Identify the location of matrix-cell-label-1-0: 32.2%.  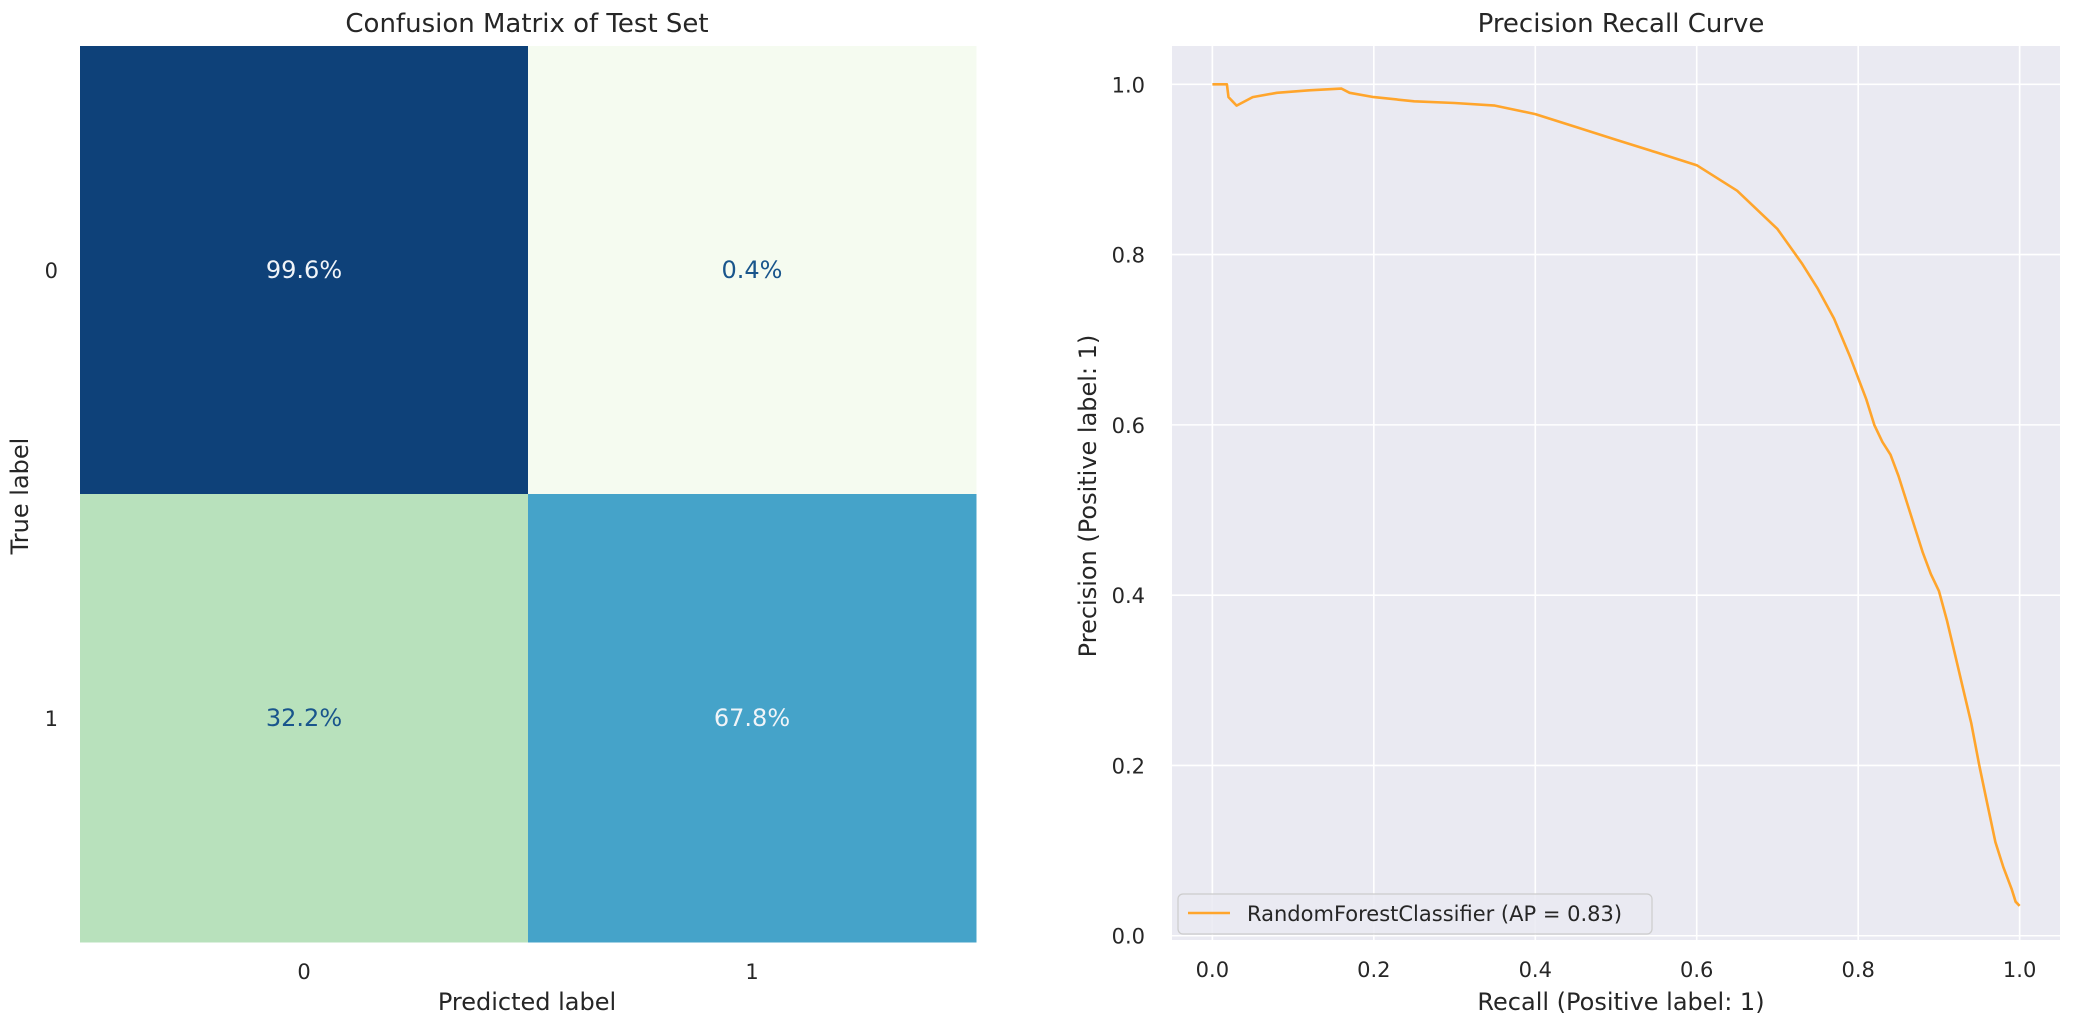
(304, 718).